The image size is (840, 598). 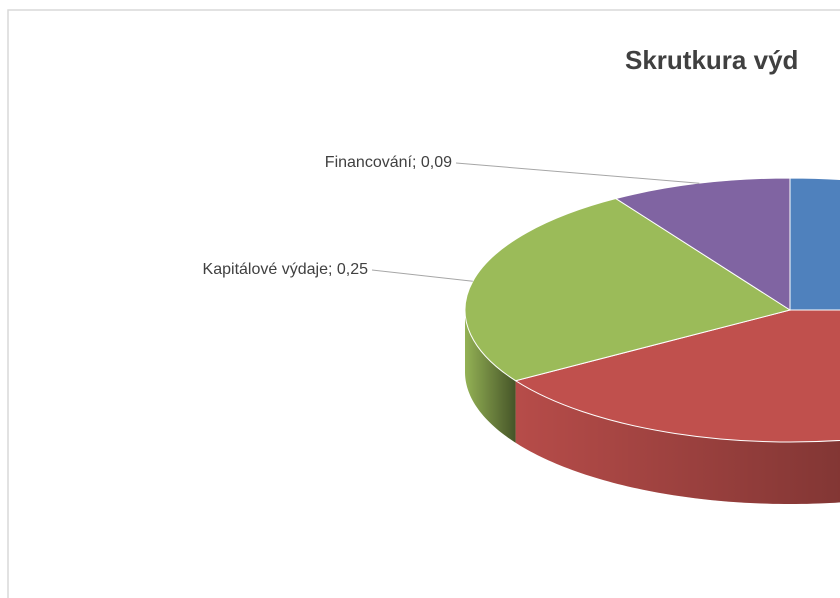 What do you see at coordinates (711, 60) in the screenshot?
I see `chart-title: Skrutkura výd` at bounding box center [711, 60].